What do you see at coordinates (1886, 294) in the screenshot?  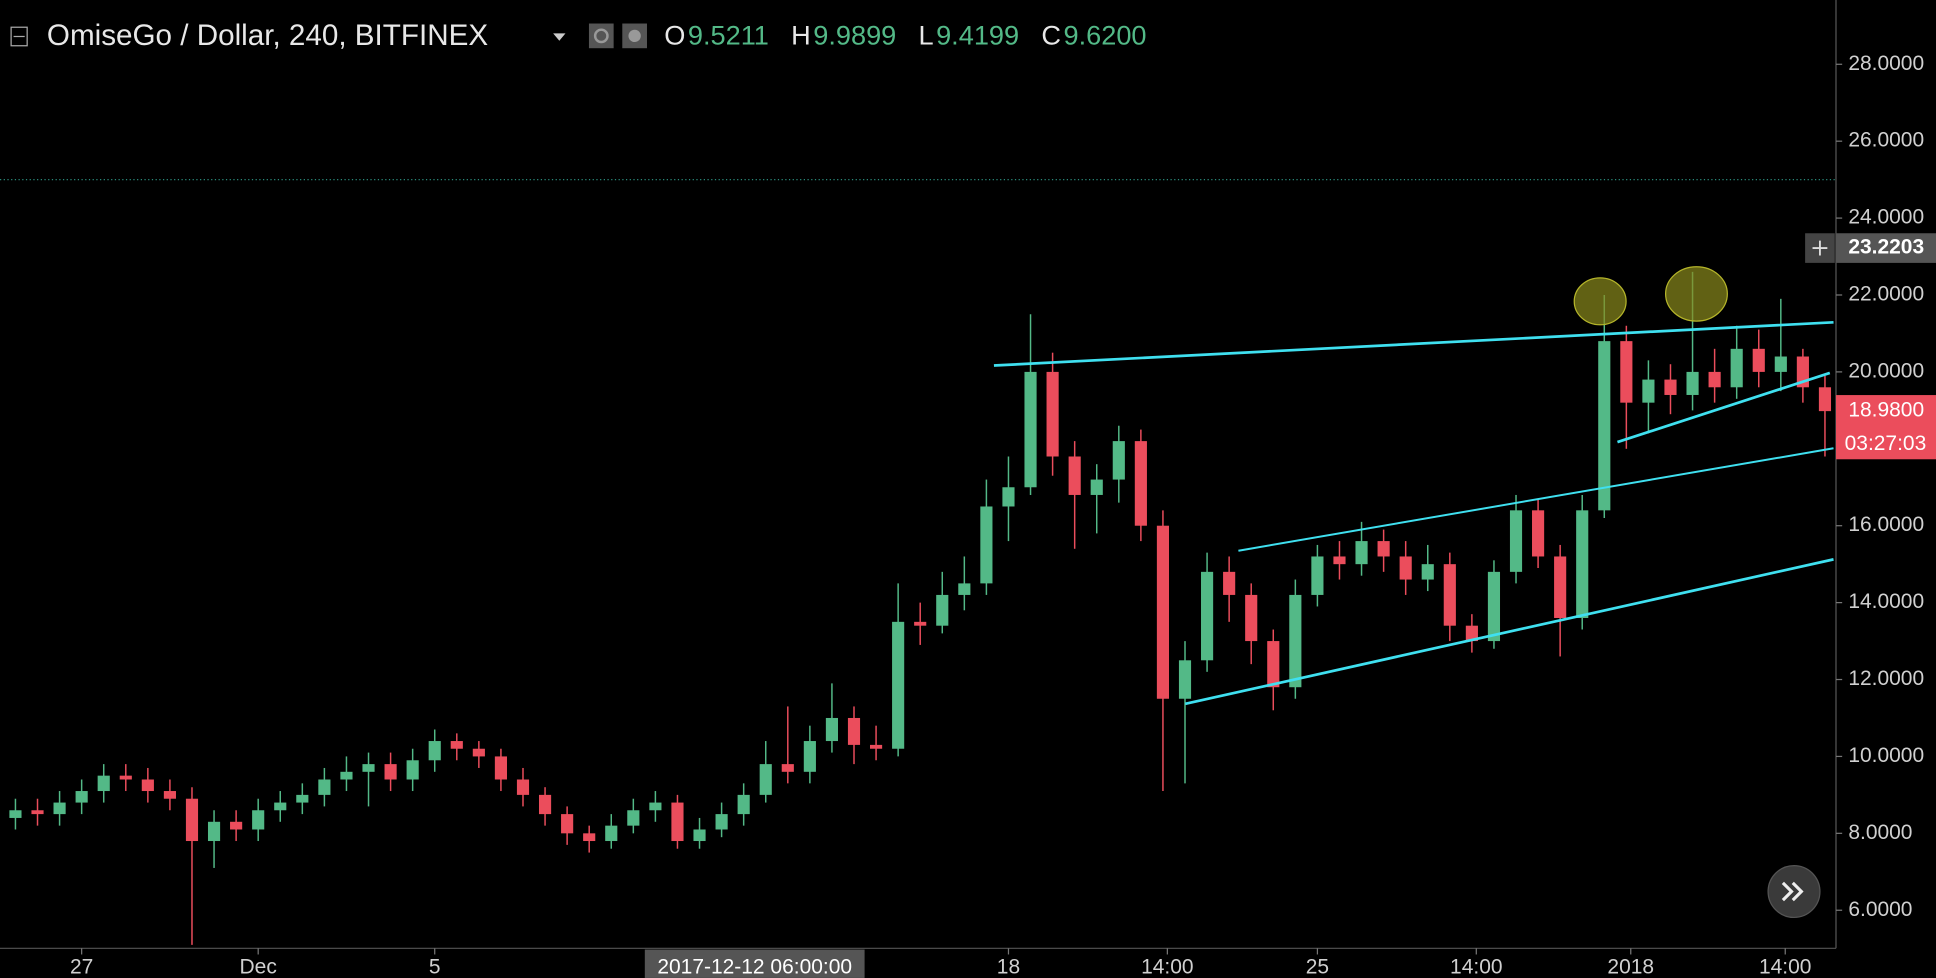 I see `y-tick-label: 22.0000` at bounding box center [1886, 294].